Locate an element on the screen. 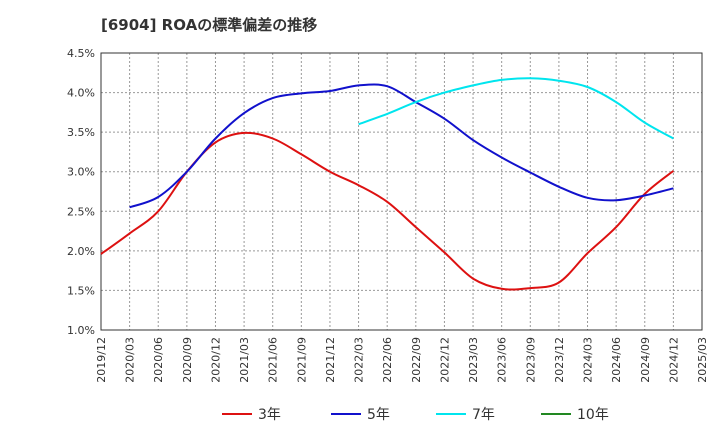 The image size is (720, 440). x-tick-label: 2023/03 is located at coordinates (473, 360).